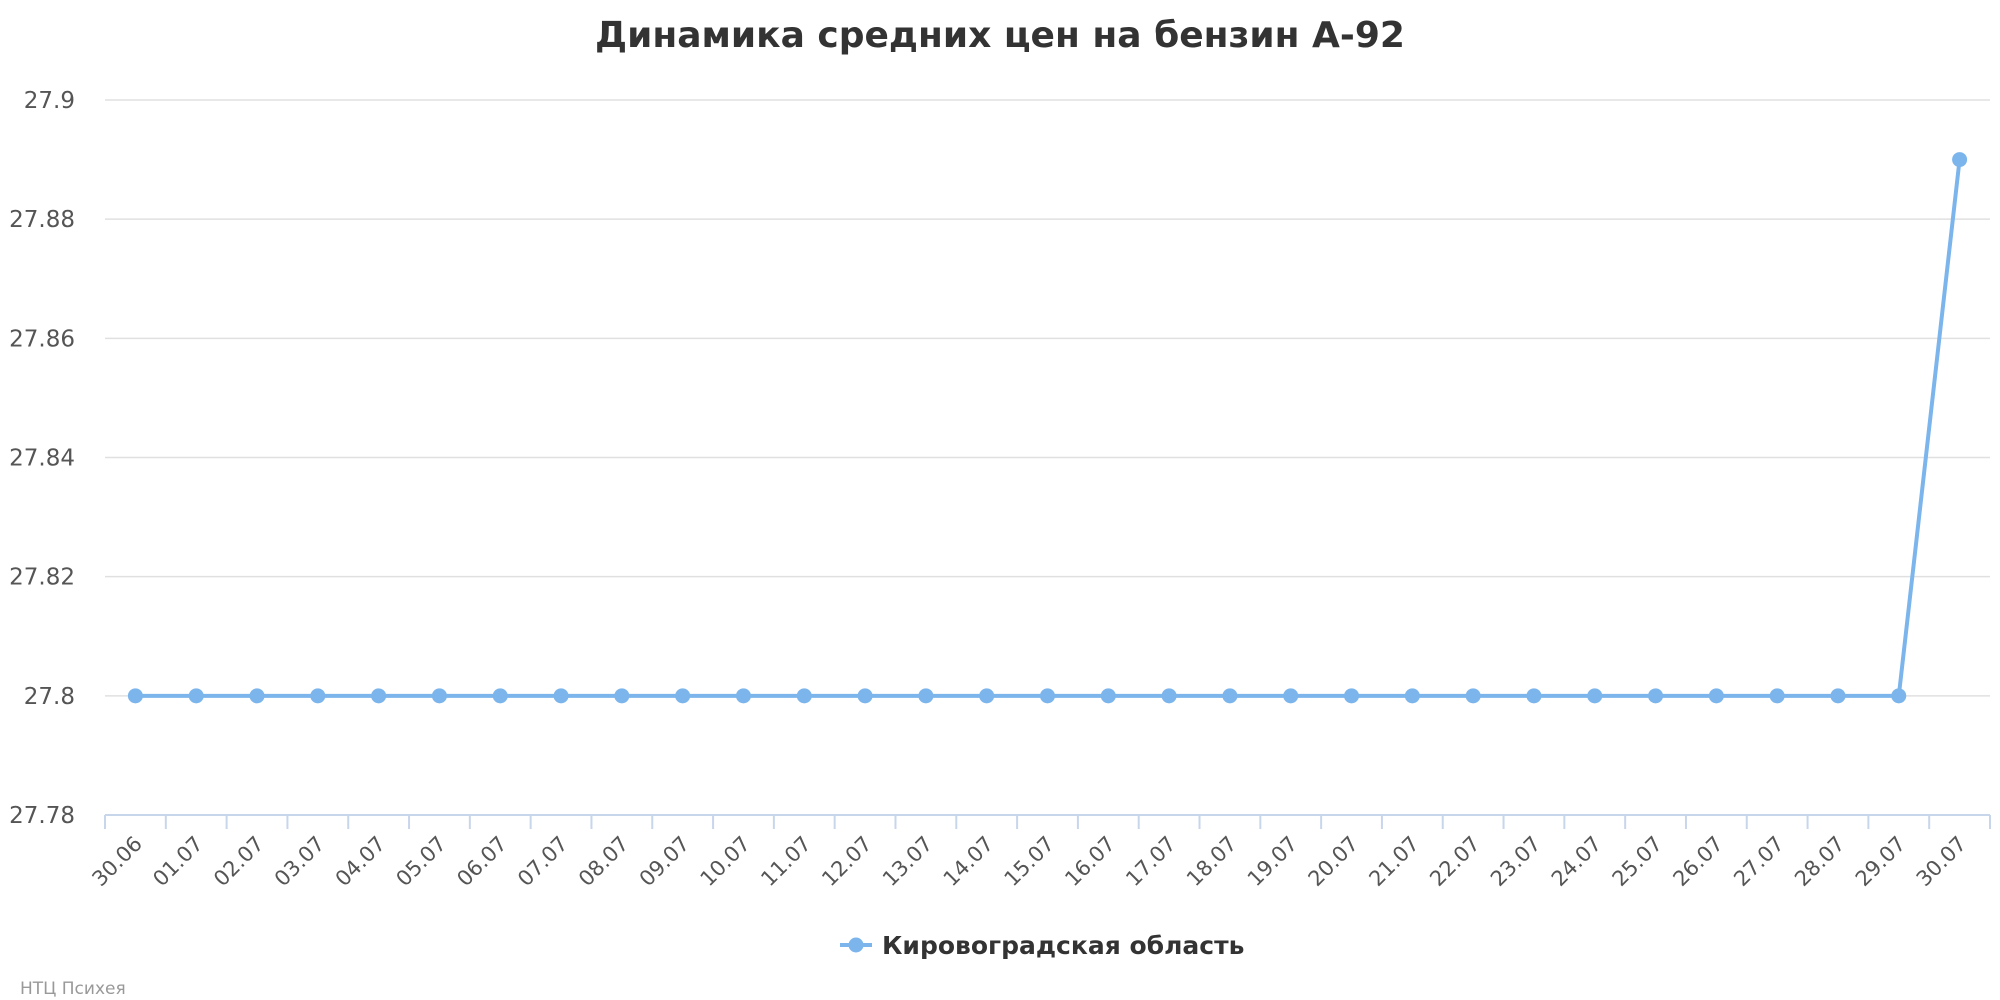 The image size is (2000, 1000). Describe the element at coordinates (1454, 861) in the screenshot. I see `x-tick-label: 22.07` at that location.